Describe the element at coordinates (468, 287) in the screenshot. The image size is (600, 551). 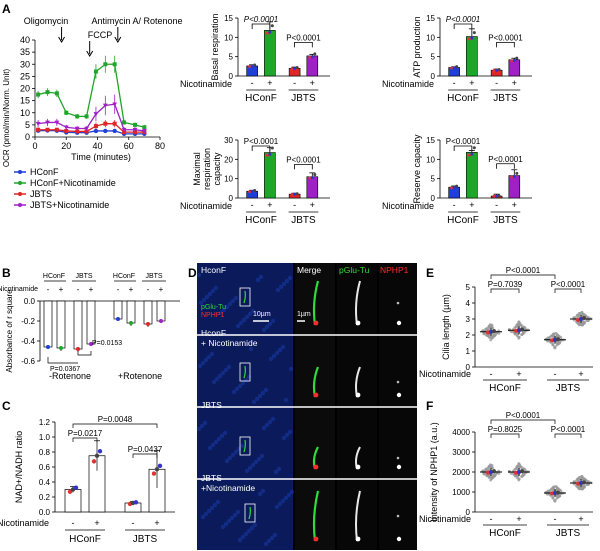
I see `y-tick-label: 5` at that location.